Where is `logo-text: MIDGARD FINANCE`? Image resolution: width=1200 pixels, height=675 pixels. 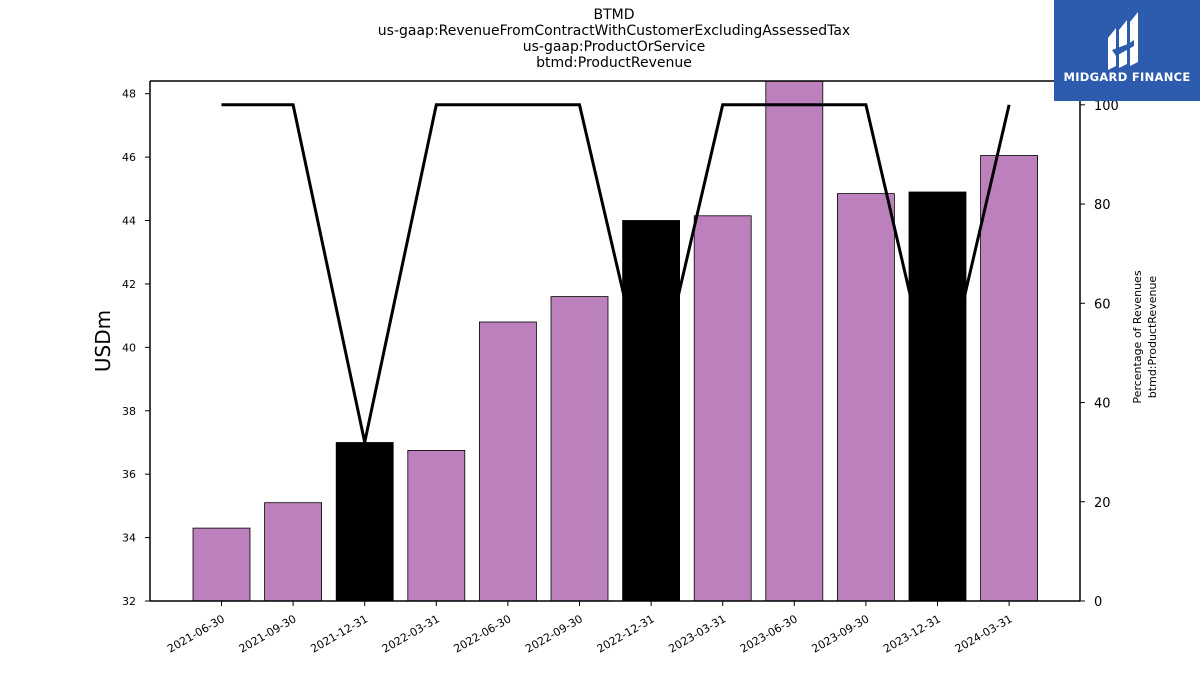
logo-text: MIDGARD FINANCE is located at coordinates (1127, 77).